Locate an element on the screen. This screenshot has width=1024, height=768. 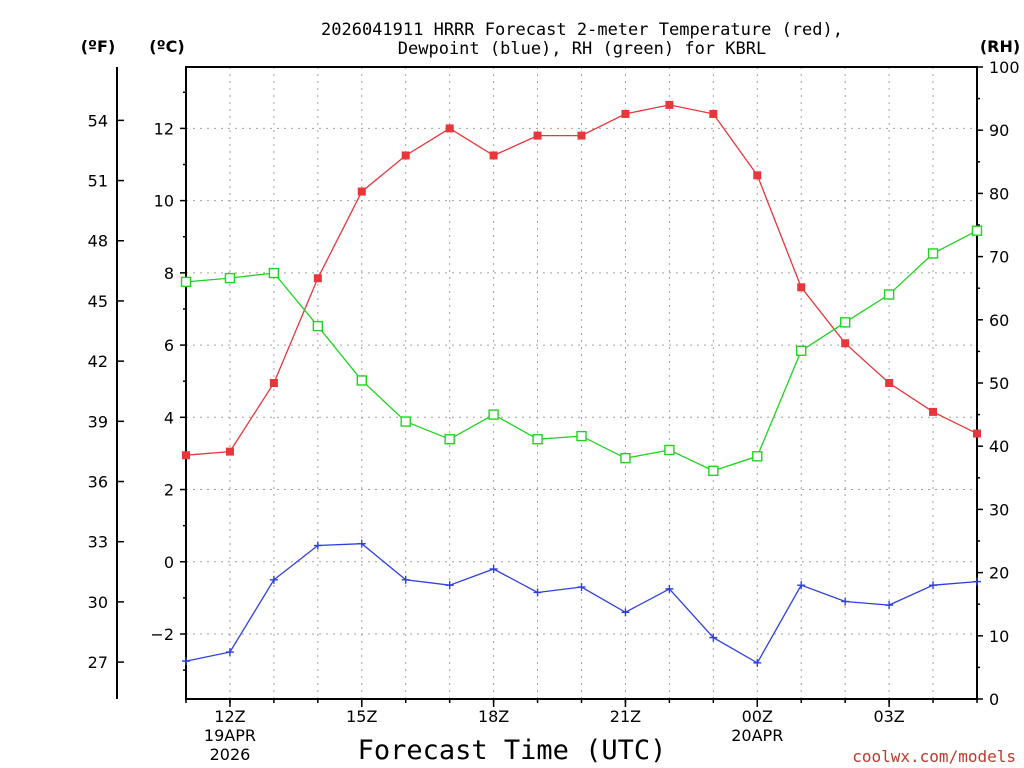
time-tick-label: 21Z is located at coordinates (625, 716).